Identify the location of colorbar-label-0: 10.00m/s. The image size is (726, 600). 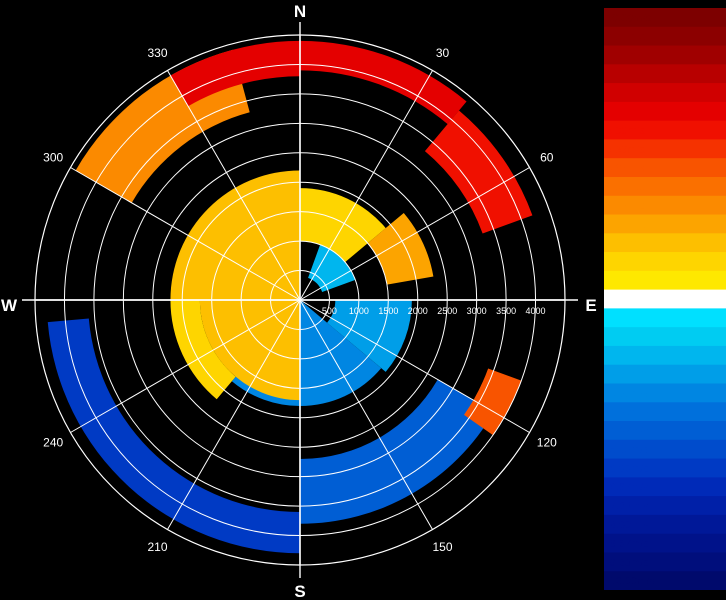
(629, 18).